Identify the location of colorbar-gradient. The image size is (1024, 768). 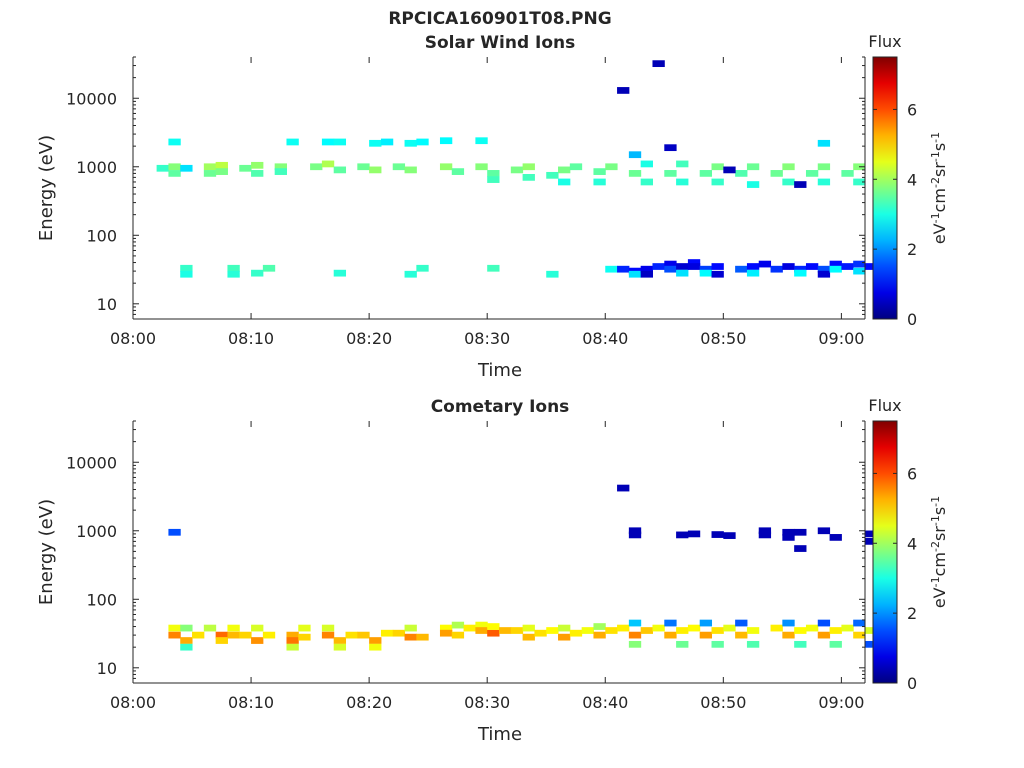
(885, 552).